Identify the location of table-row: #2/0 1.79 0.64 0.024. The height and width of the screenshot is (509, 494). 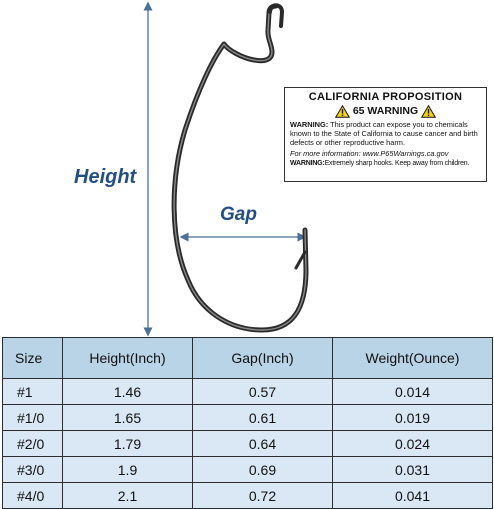
(247, 443).